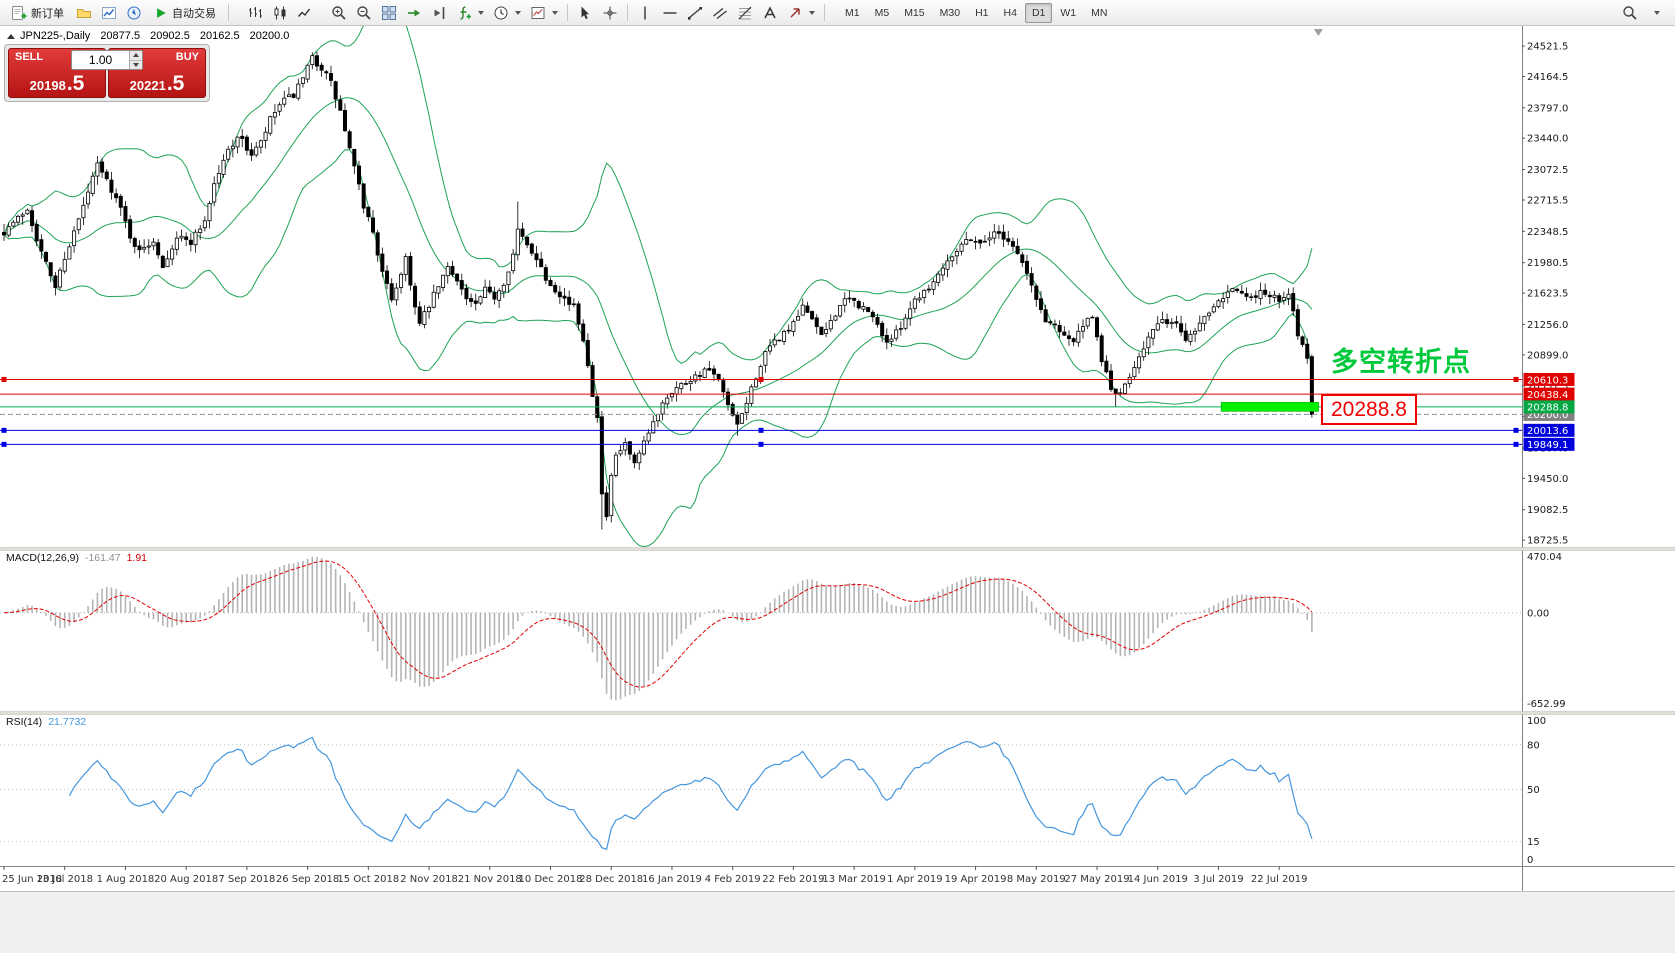 Image resolution: width=1675 pixels, height=953 pixels. What do you see at coordinates (1547, 408) in the screenshot?
I see `price-tag-label: 20288.8` at bounding box center [1547, 408].